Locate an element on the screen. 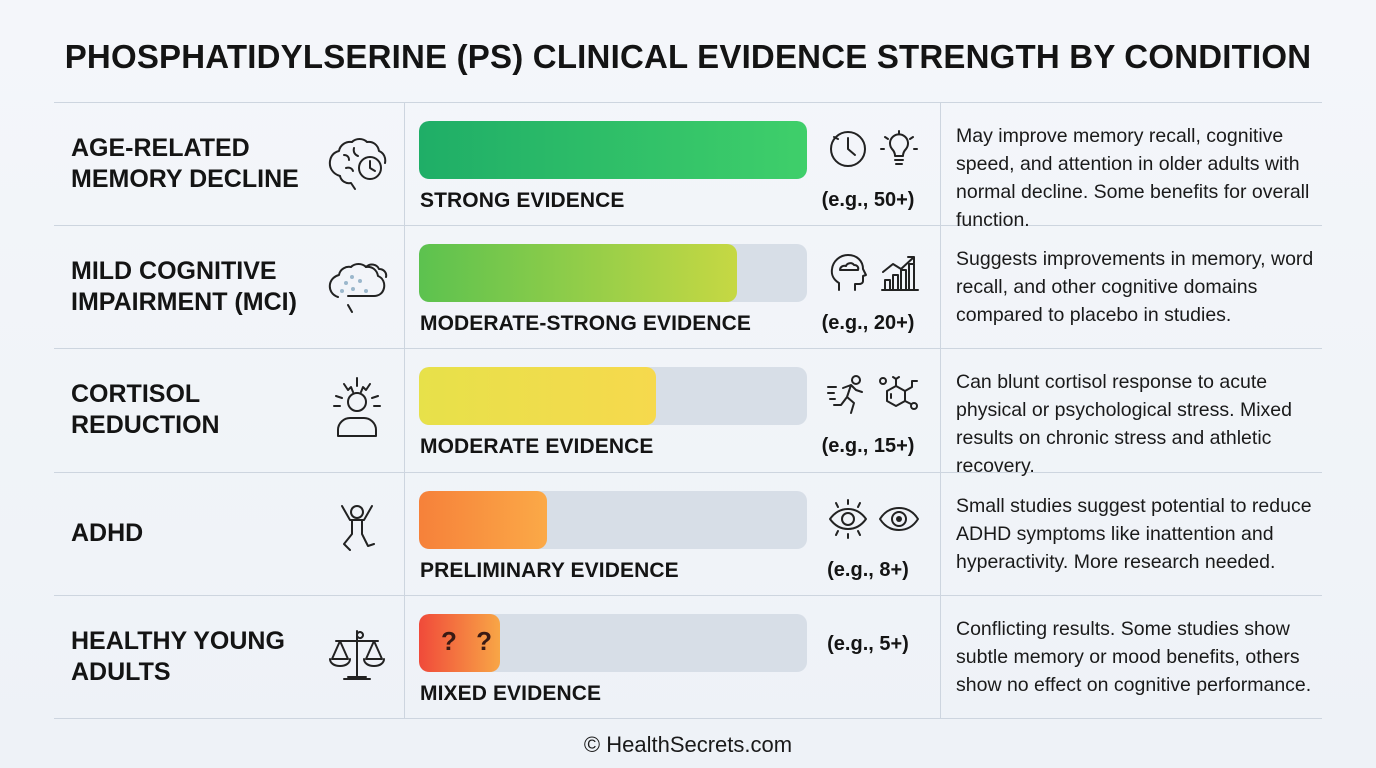 Image resolution: width=1376 pixels, height=768 pixels. evidence-level-label: STRONG EVIDENCE is located at coordinates (522, 200).